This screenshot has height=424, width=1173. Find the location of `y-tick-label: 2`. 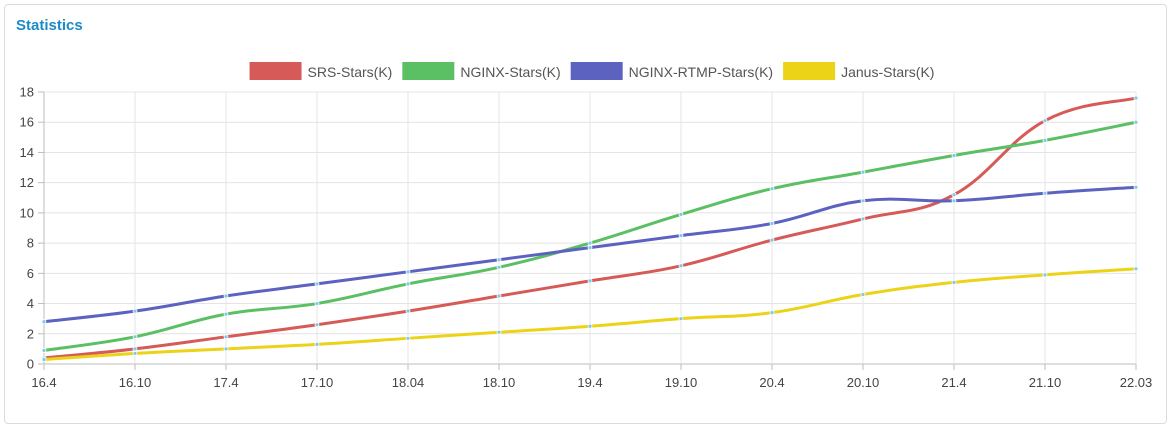

y-tick-label: 2 is located at coordinates (30, 333).